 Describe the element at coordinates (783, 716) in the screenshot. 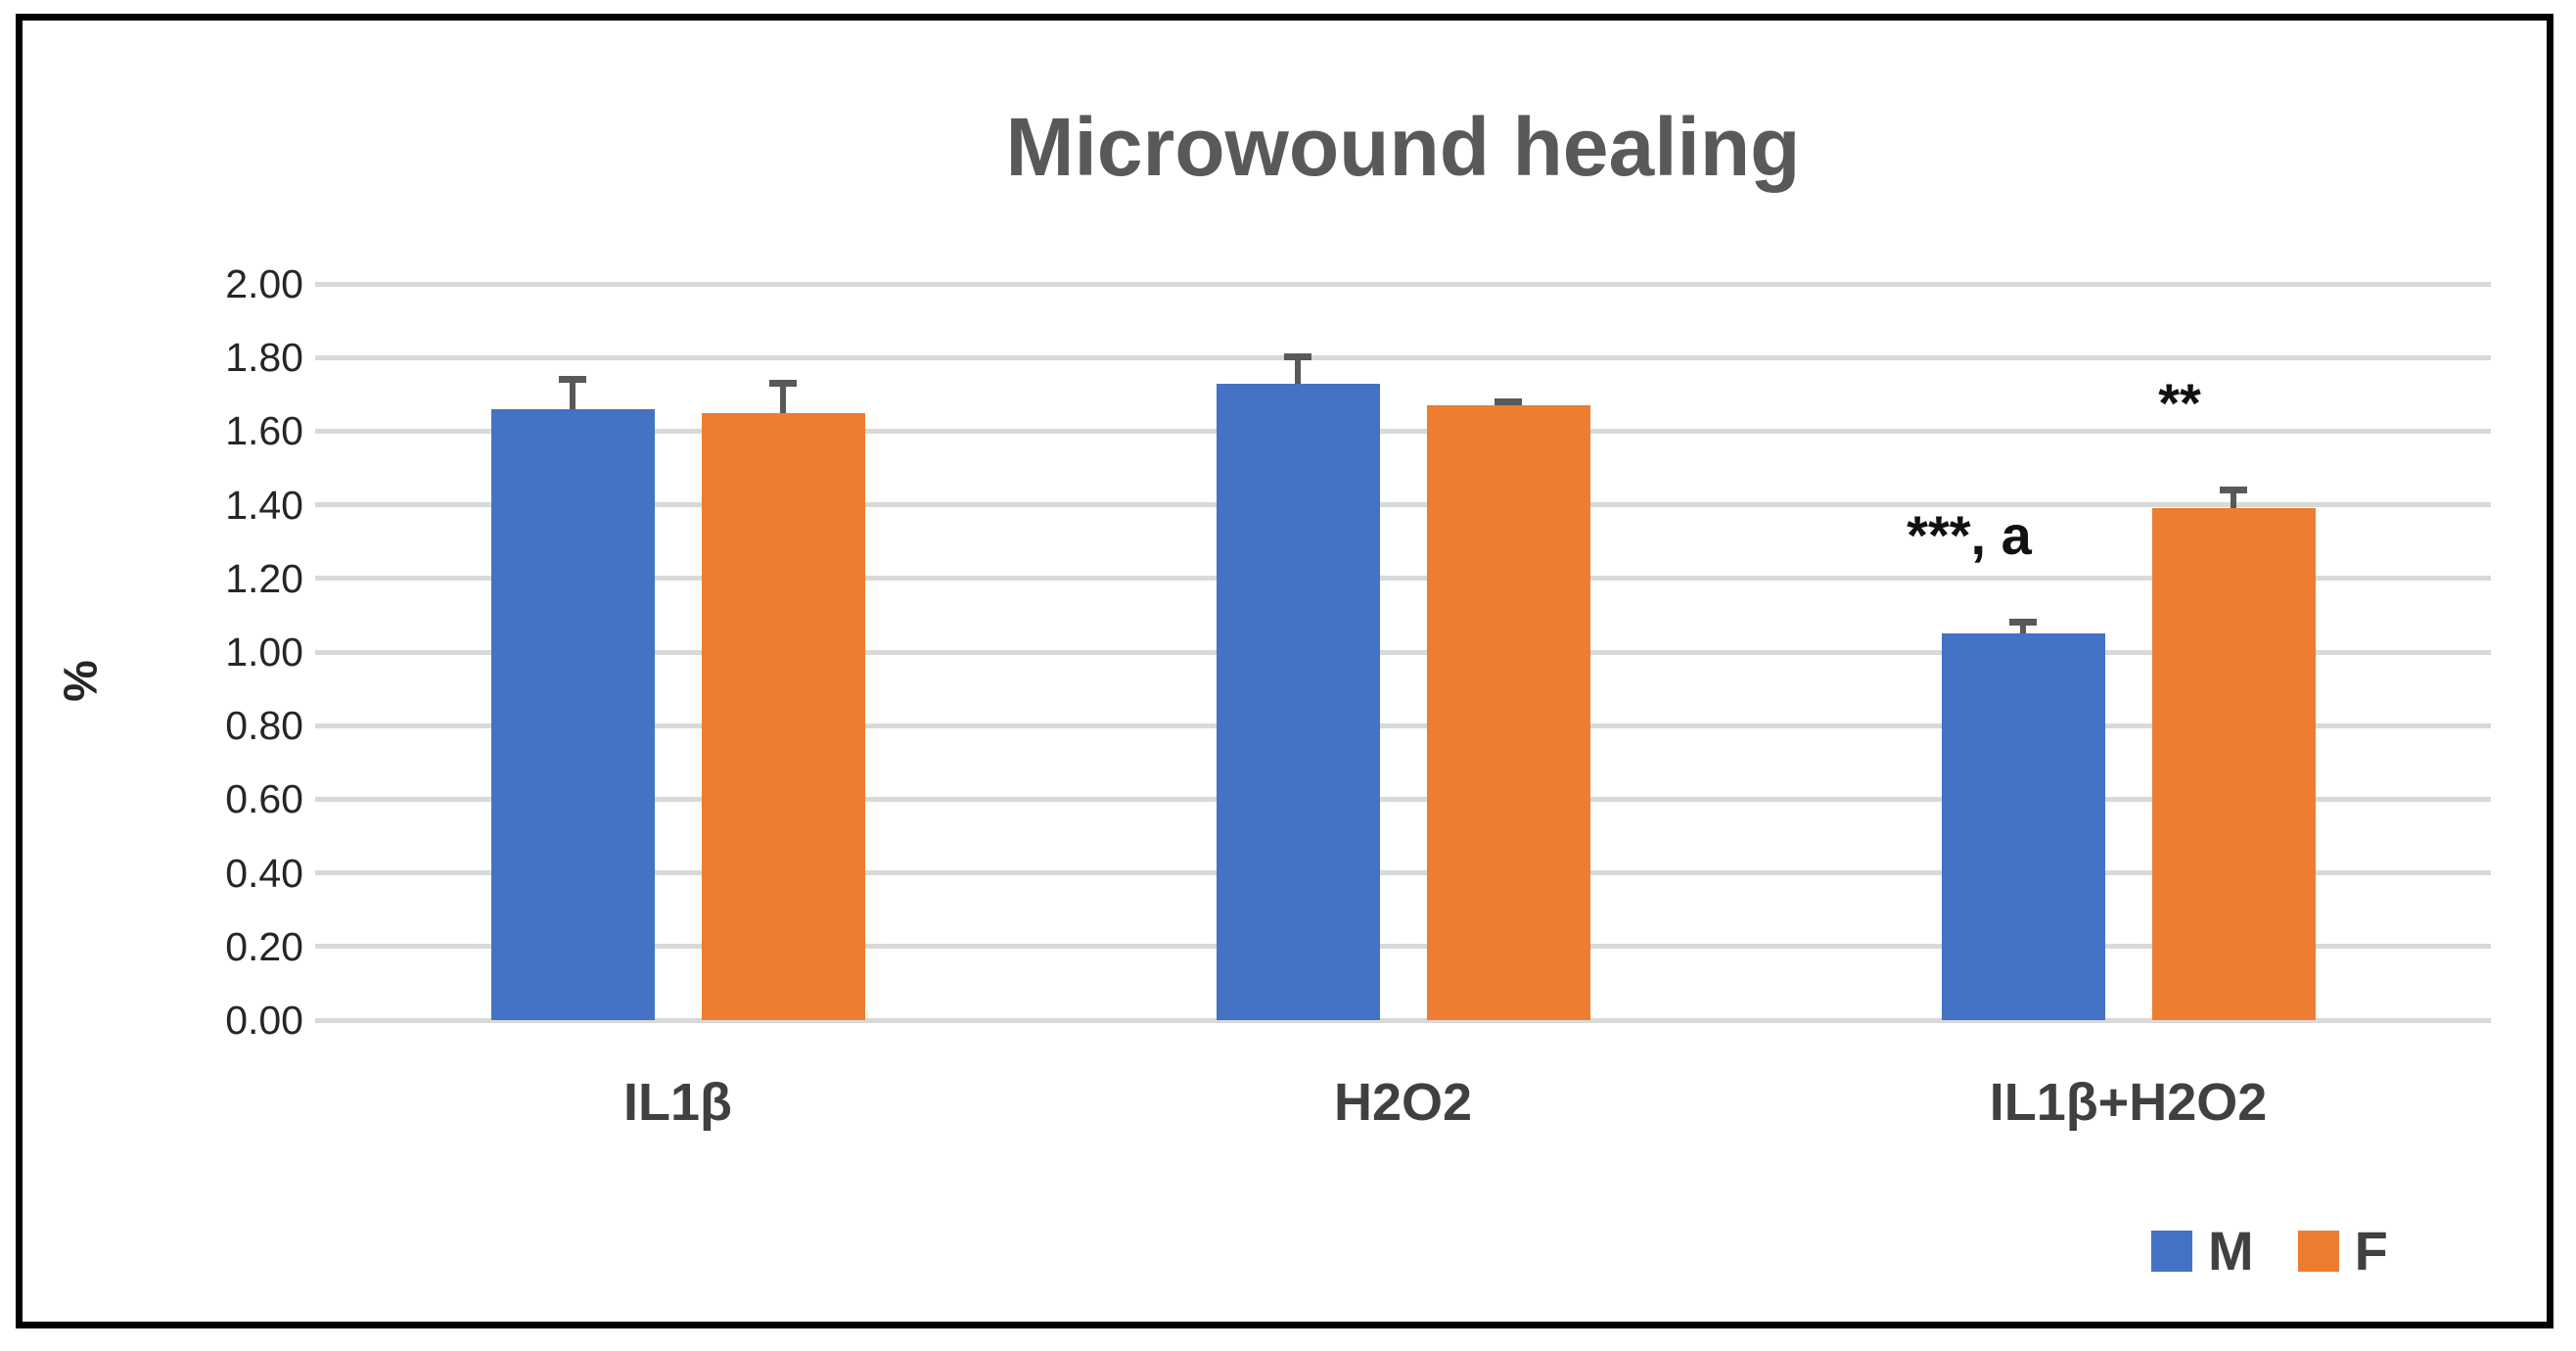

I see `bar-f-il1` at that location.